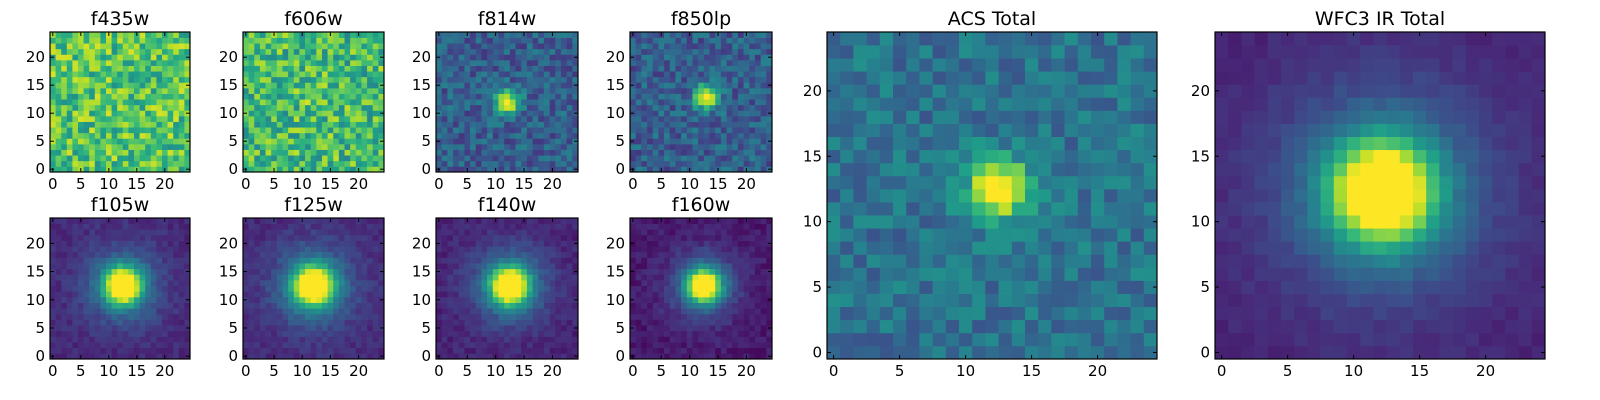 This screenshot has height=400, width=1600. Describe the element at coordinates (507, 289) in the screenshot. I see `heatmap-cells` at that location.